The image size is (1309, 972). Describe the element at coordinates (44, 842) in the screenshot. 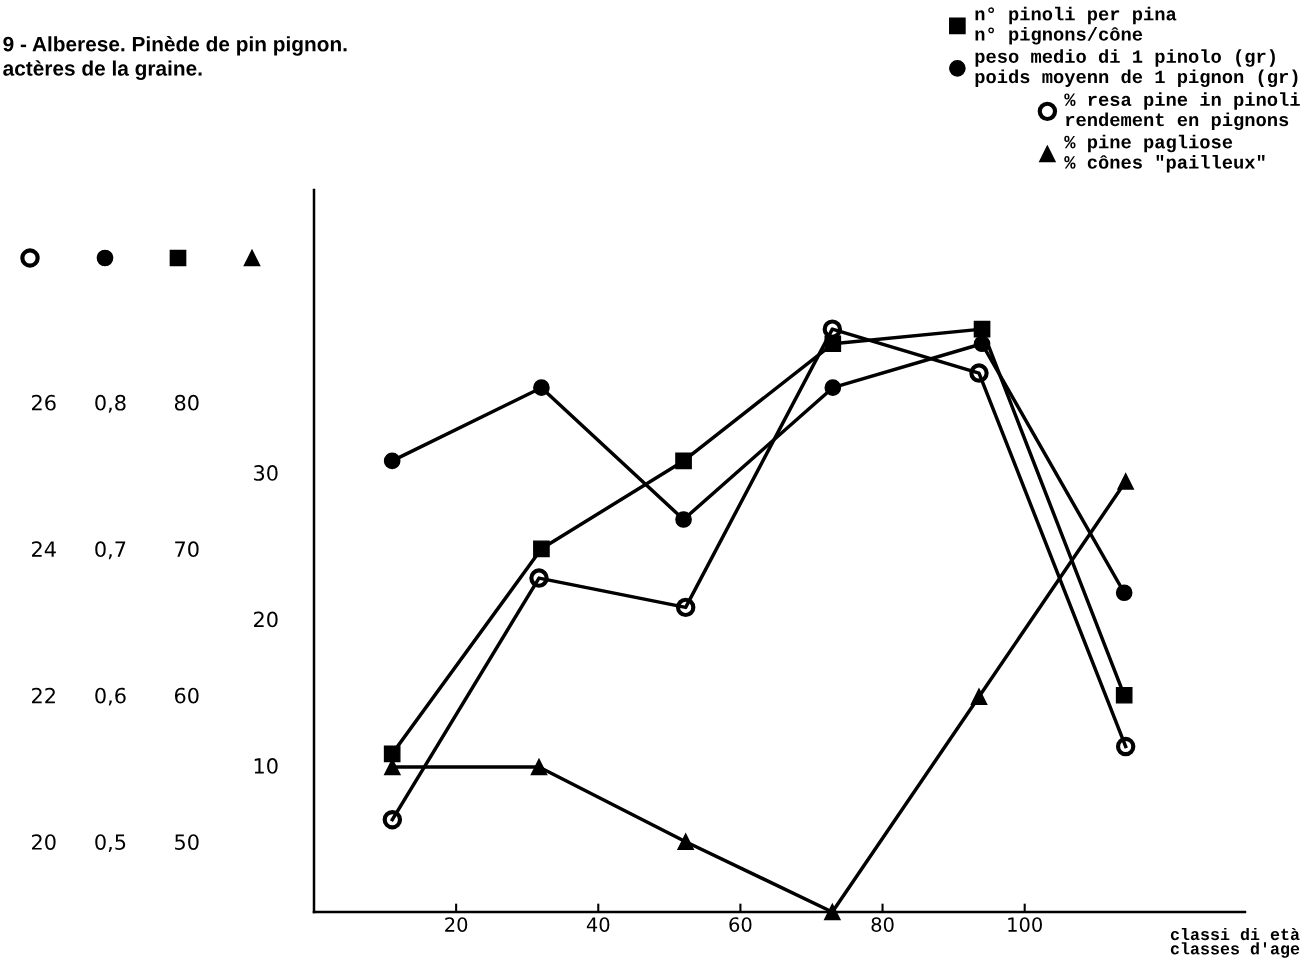

I see `y2-tick-label: 20` at that location.